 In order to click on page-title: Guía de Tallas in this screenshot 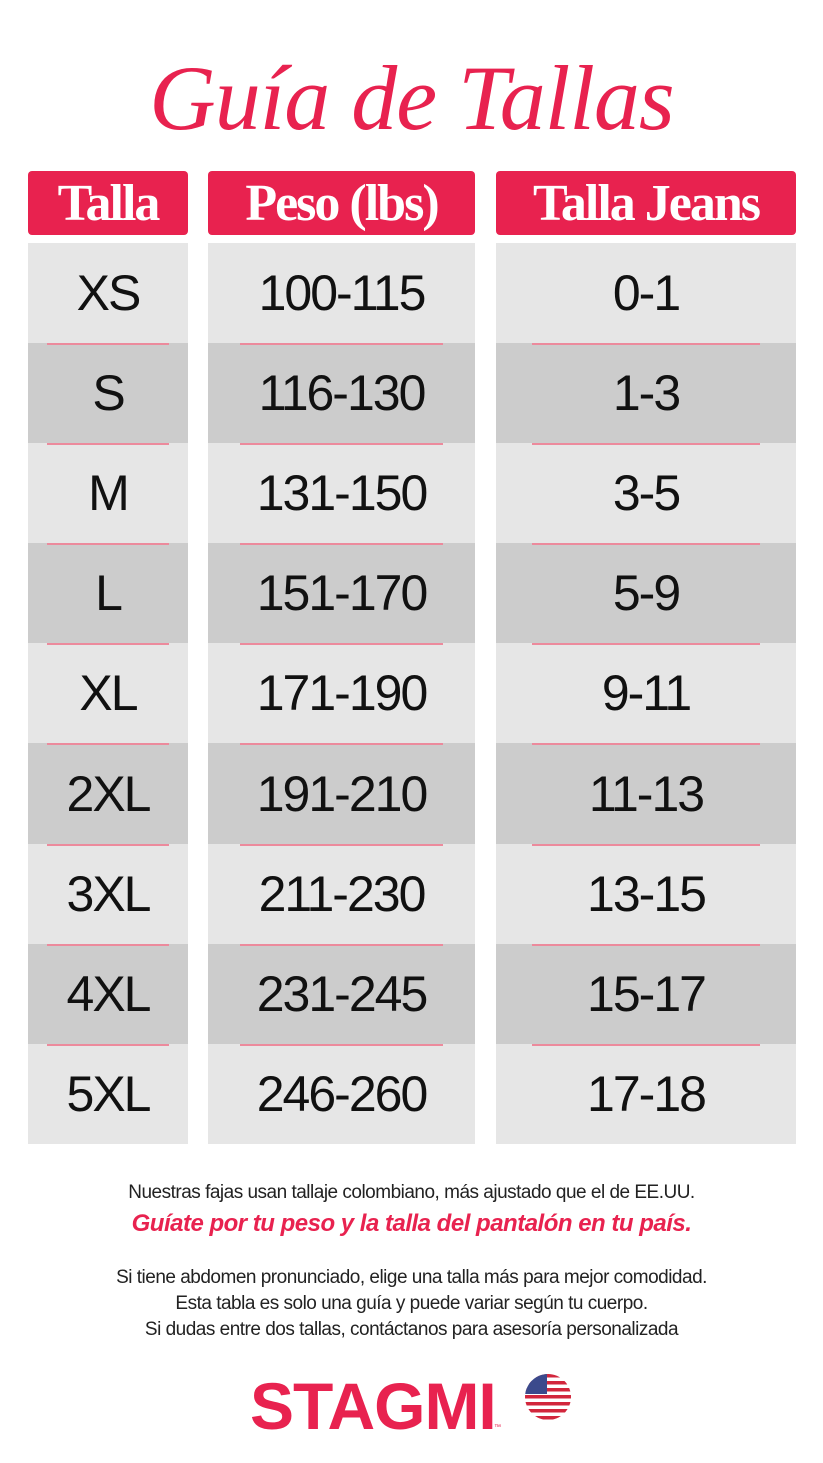, I will do `click(411, 98)`.